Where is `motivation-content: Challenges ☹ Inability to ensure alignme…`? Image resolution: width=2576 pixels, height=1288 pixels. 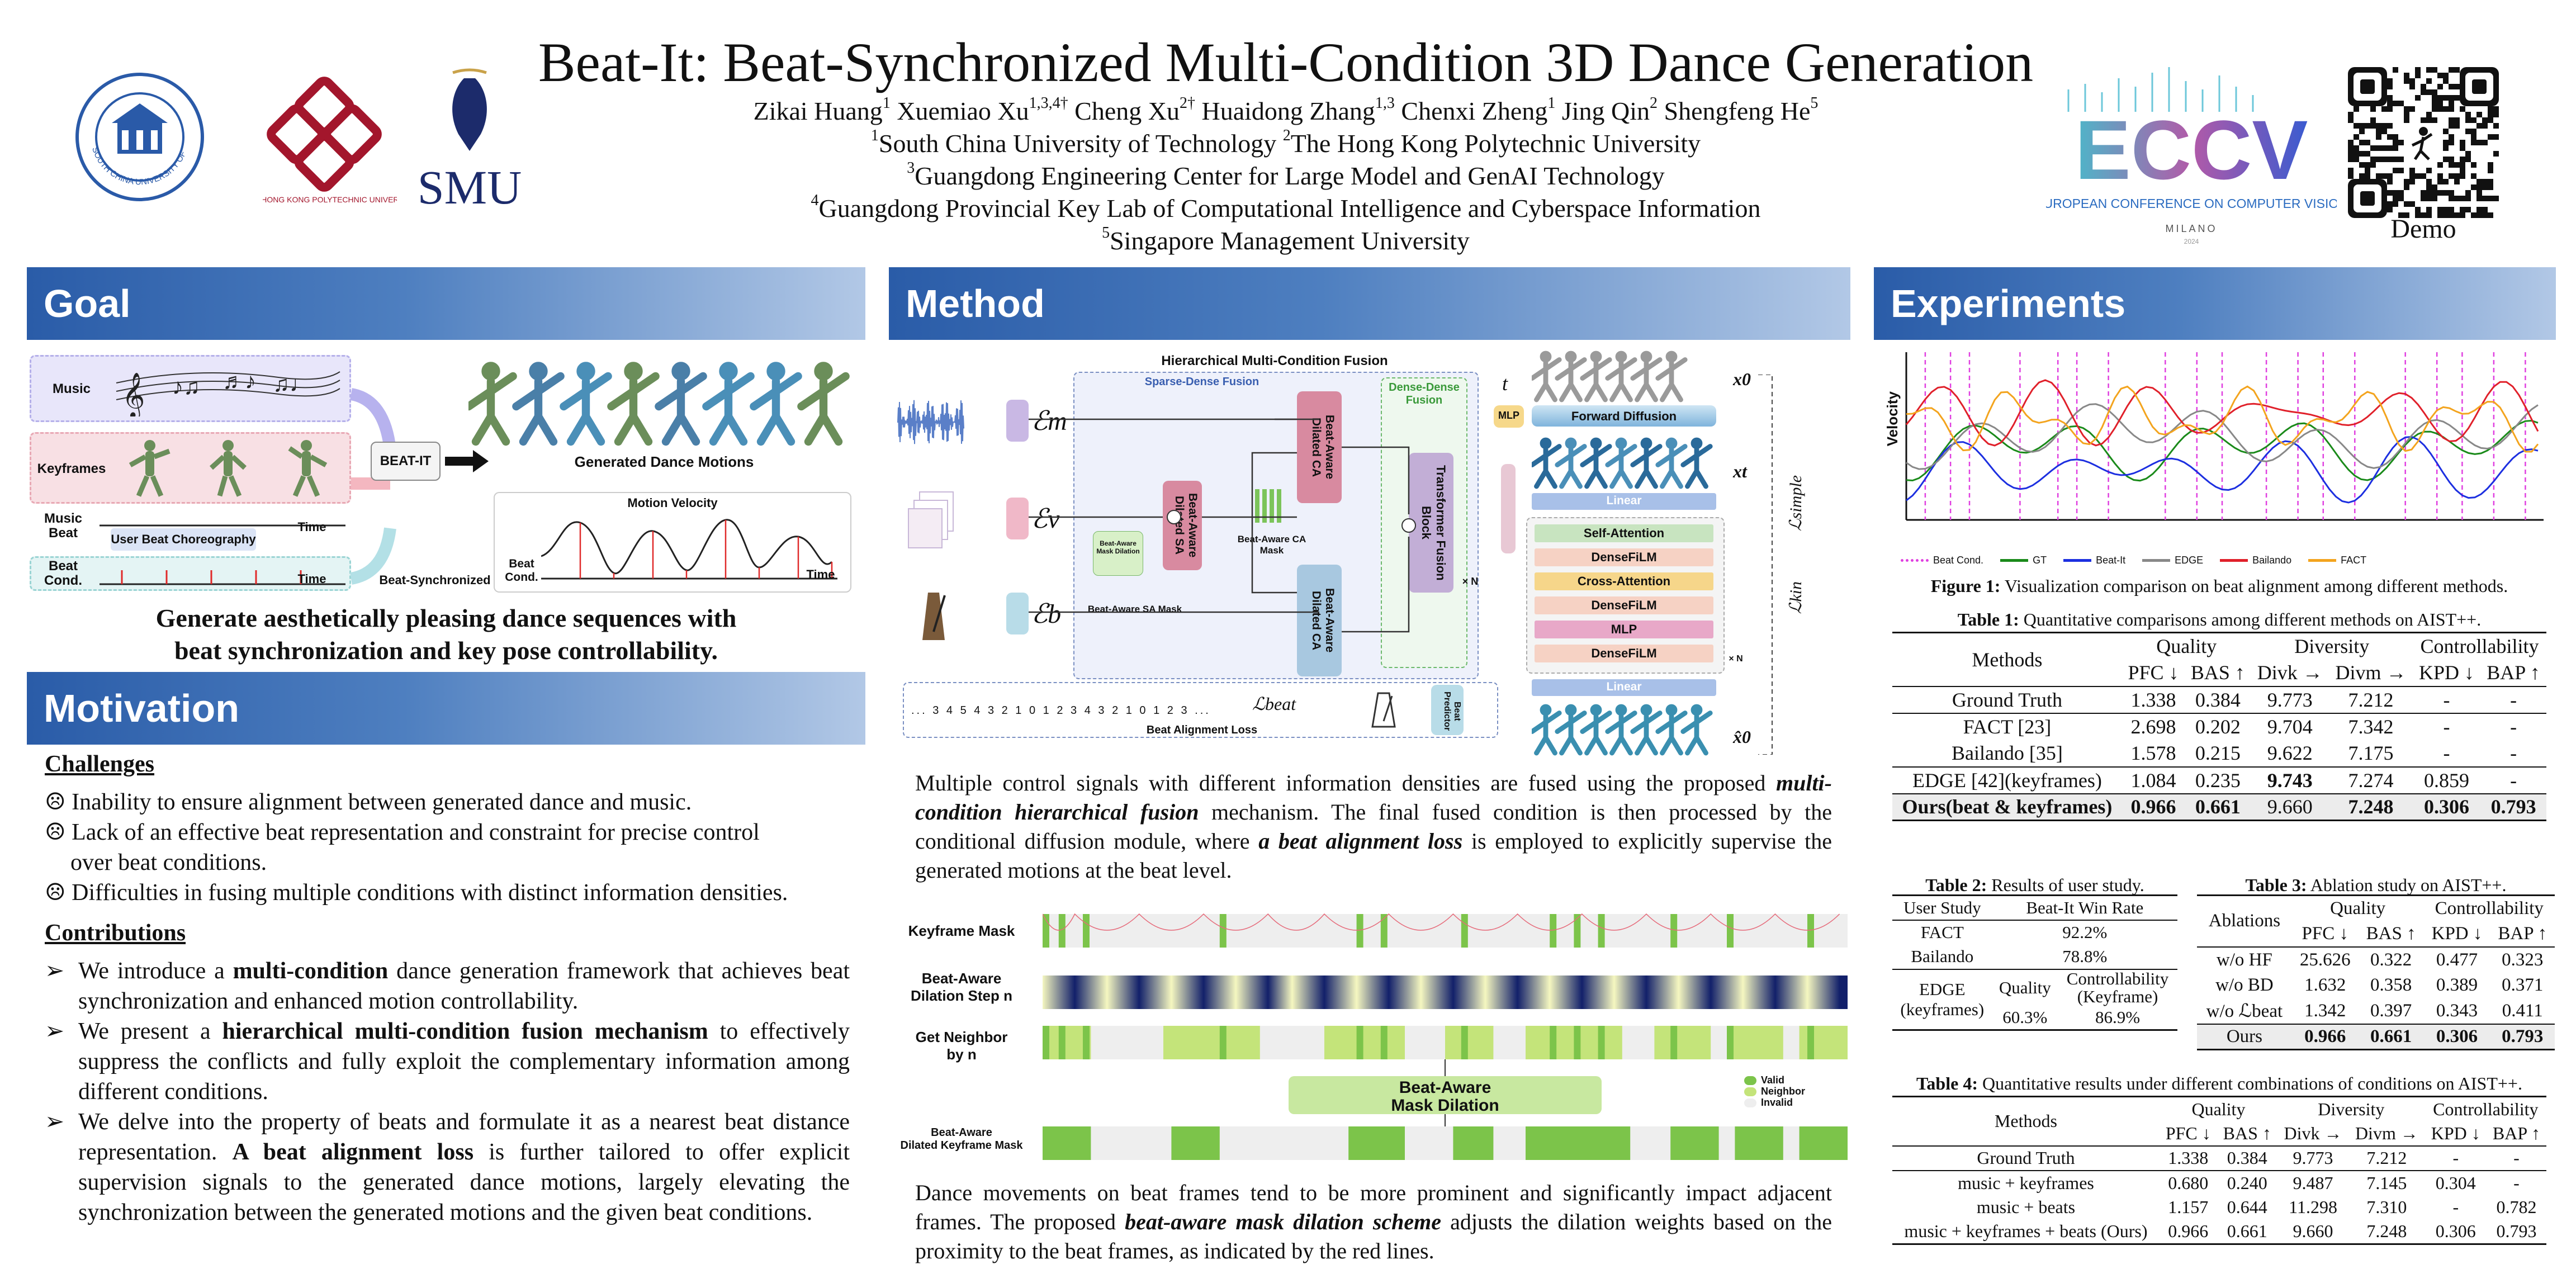
motivation-content: Challenges ☹ Inability to ensure alignme… is located at coordinates (447, 988).